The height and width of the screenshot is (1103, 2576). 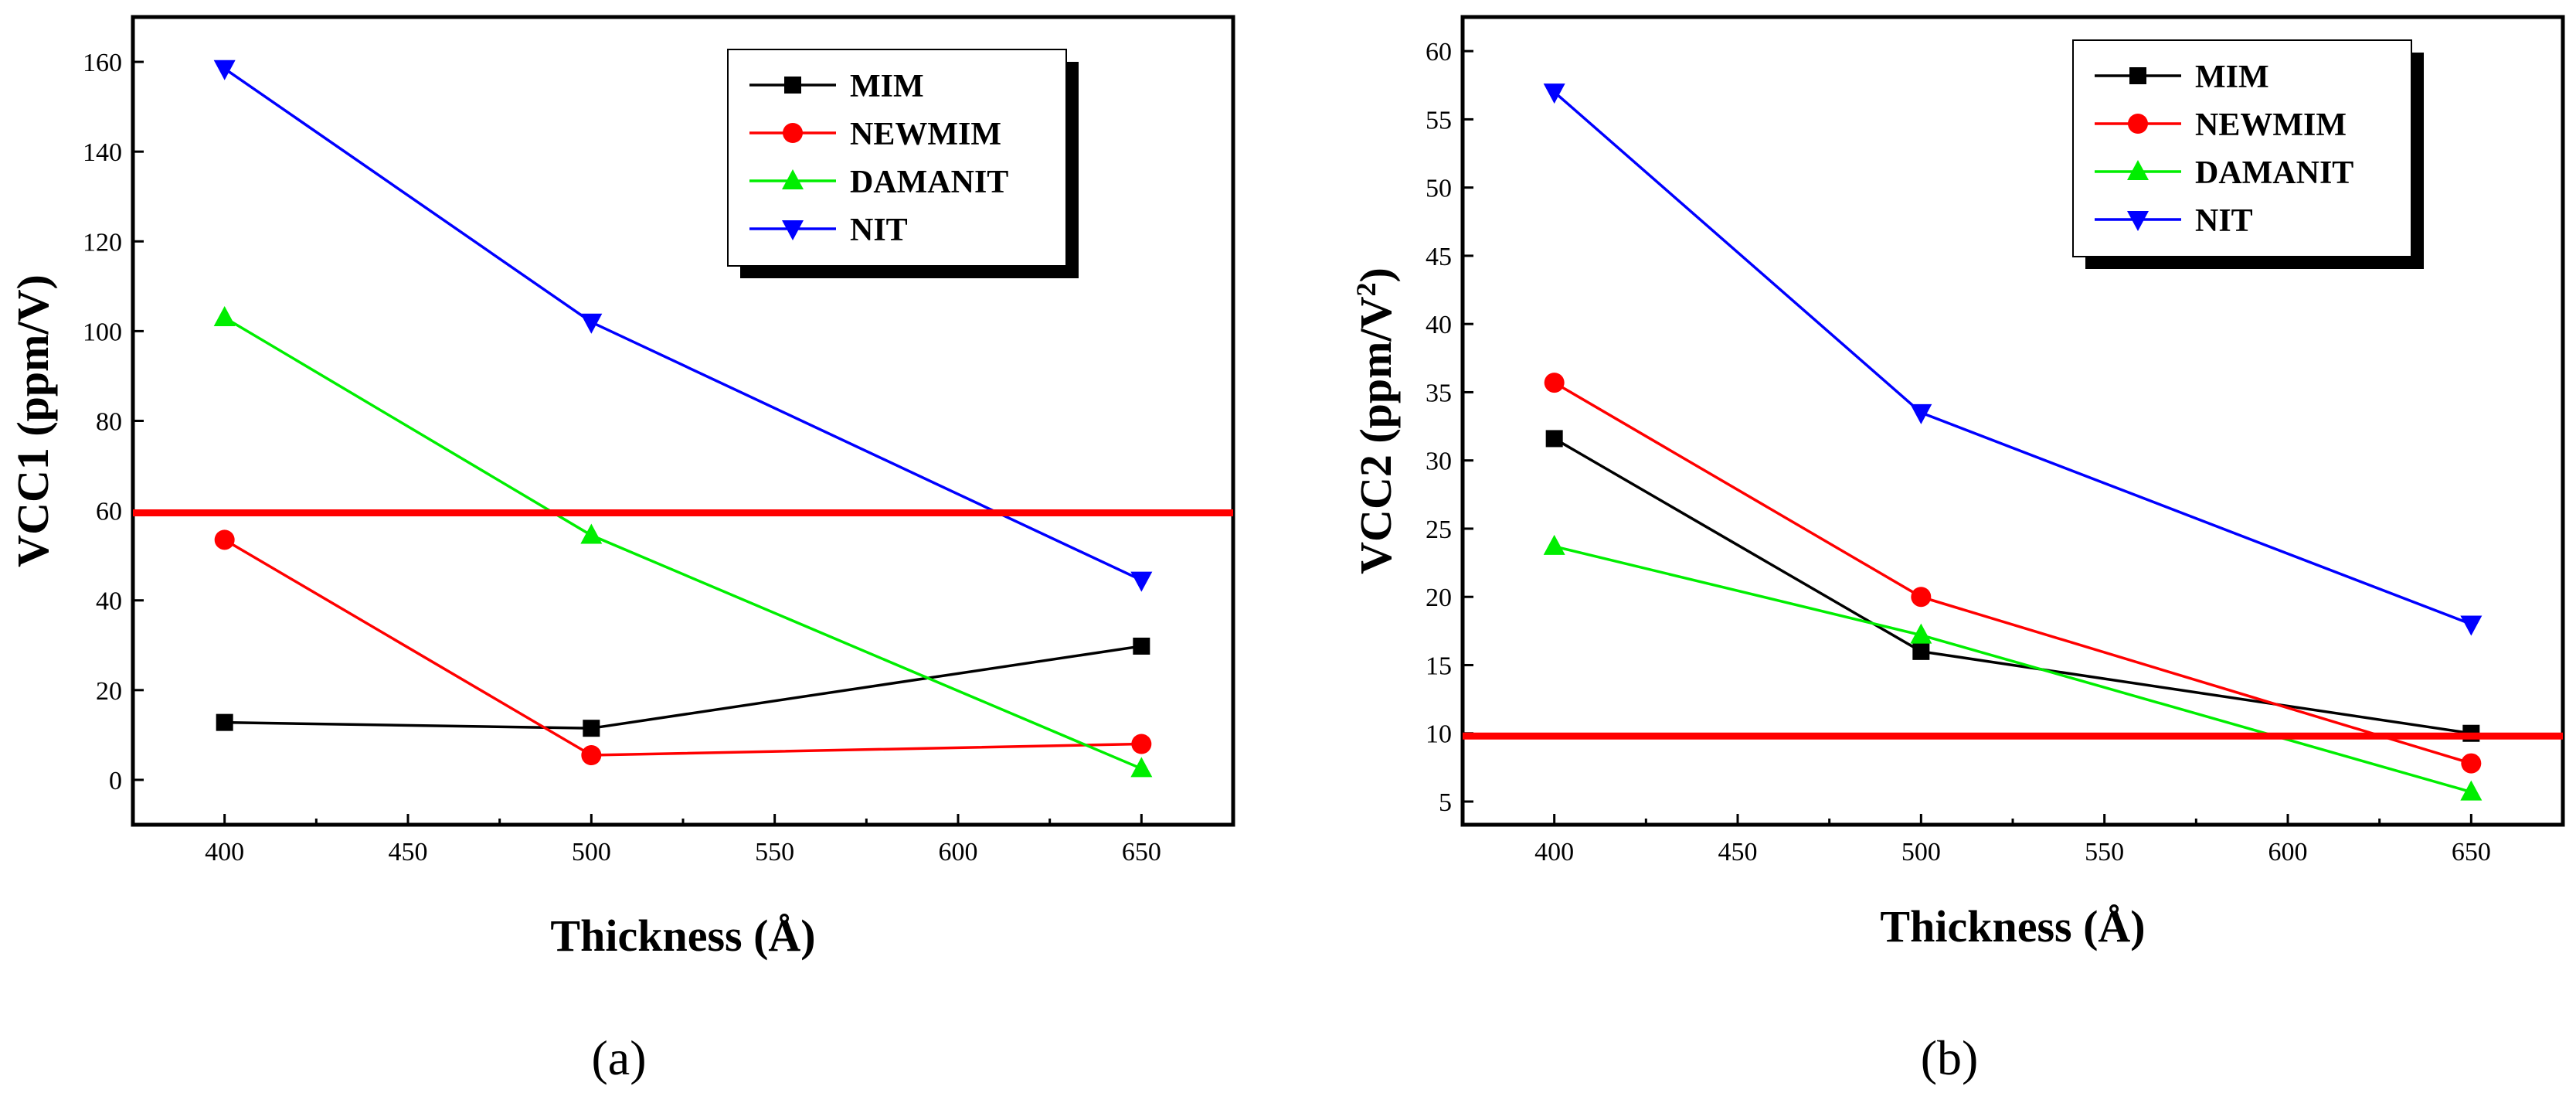 I want to click on chart-a-series-mim, so click(x=683, y=687).